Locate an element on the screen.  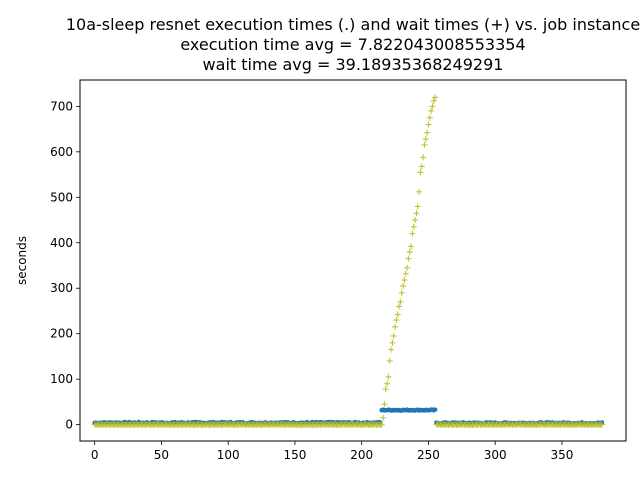
execution-point is located at coordinates (435, 409).